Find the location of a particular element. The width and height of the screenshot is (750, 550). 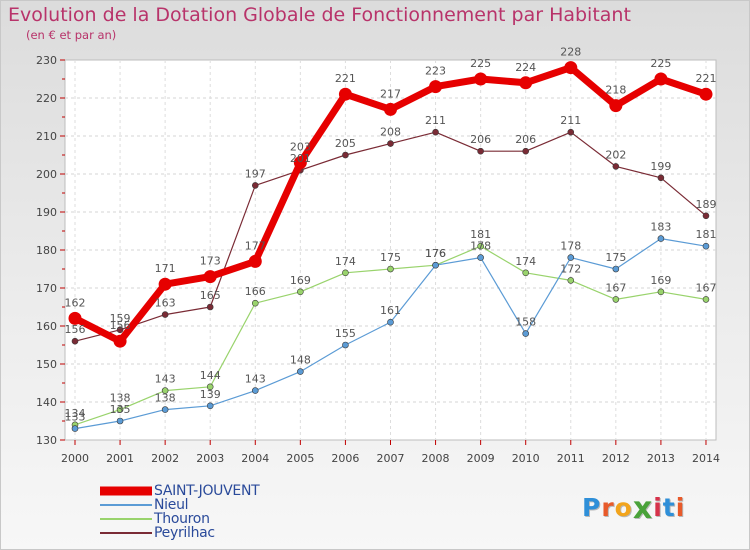

data-label-thouron: 181 is located at coordinates (480, 234).